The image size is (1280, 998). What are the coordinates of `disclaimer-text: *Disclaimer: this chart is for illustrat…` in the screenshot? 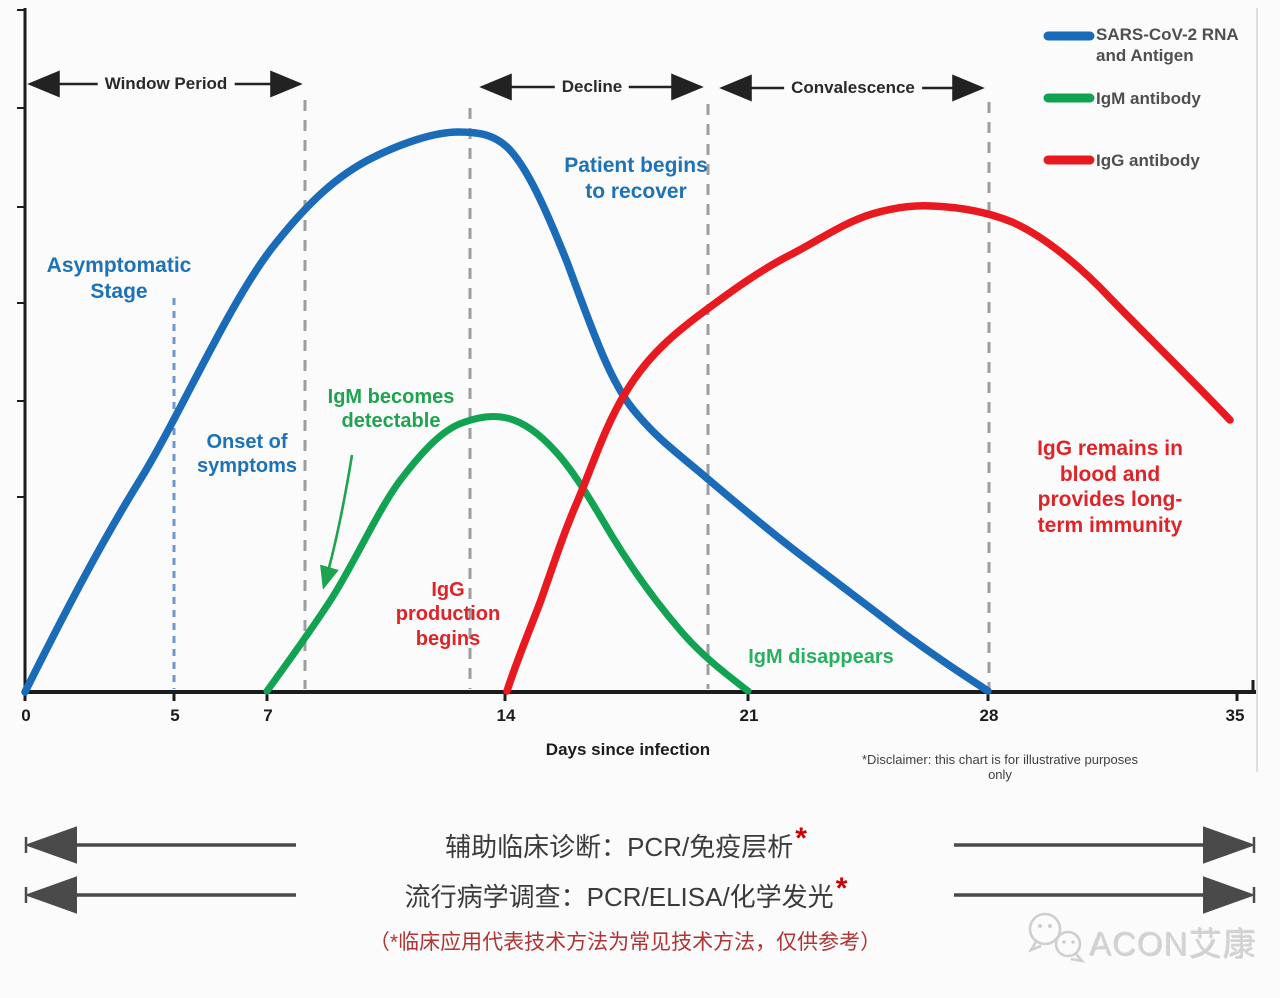 It's located at (1000, 767).